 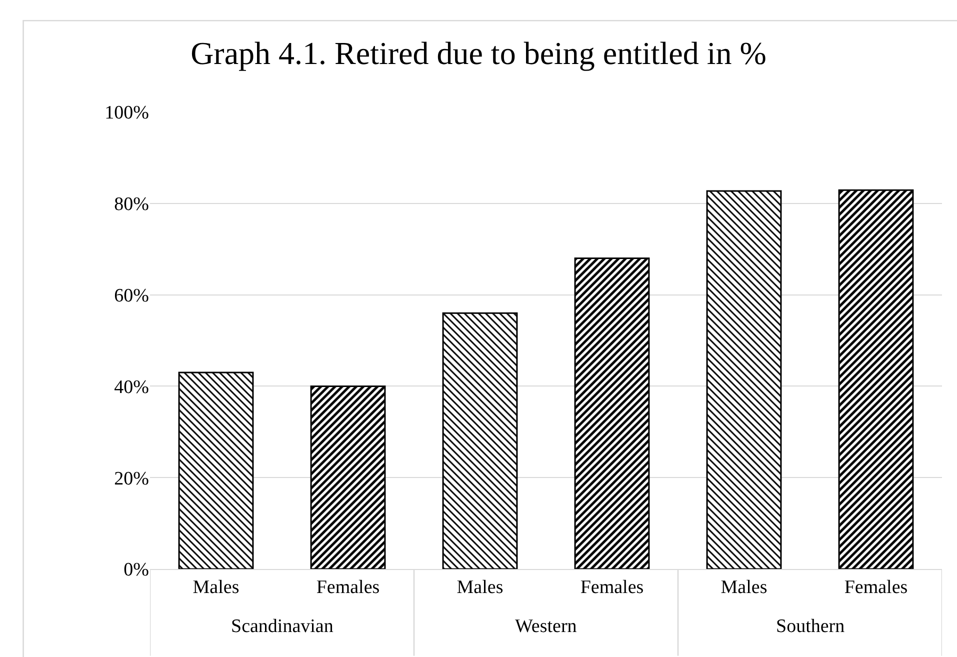 What do you see at coordinates (546, 626) in the screenshot?
I see `text: Western` at bounding box center [546, 626].